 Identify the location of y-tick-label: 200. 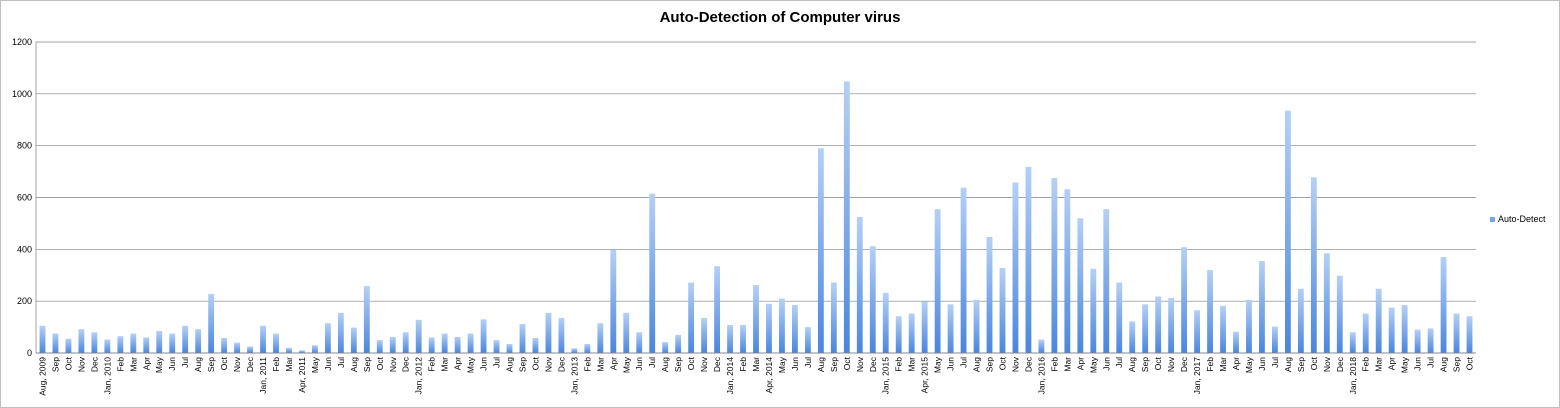
(24, 301).